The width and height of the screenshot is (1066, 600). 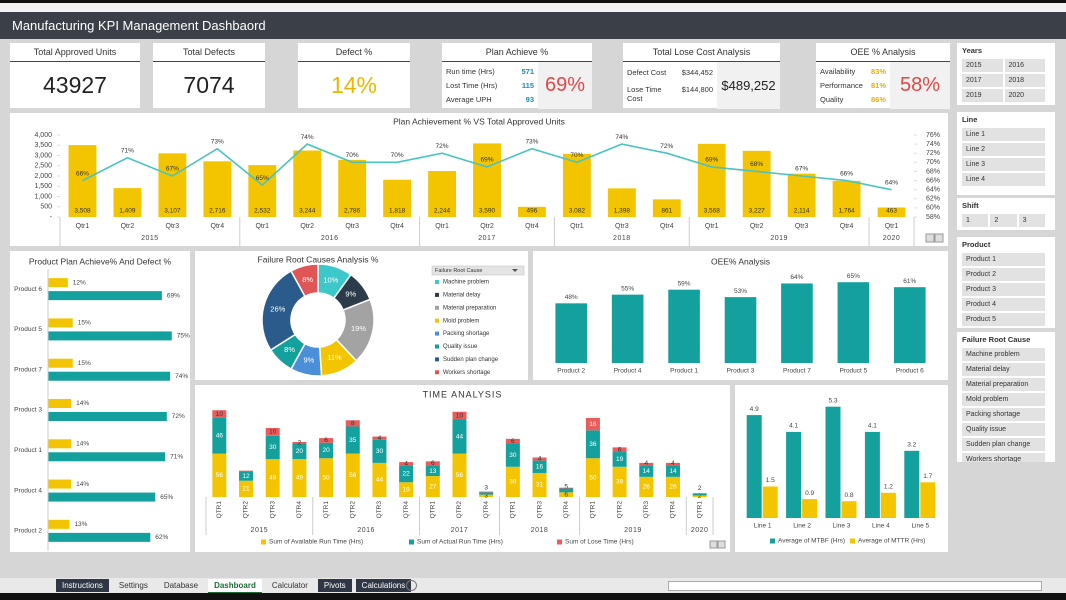 What do you see at coordinates (82, 585) in the screenshot?
I see `sheet-tab: Instructions` at bounding box center [82, 585].